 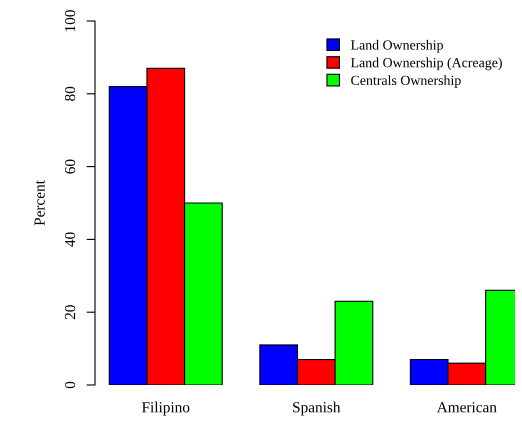 I want to click on x-tick-label: Filipino, so click(x=166, y=409).